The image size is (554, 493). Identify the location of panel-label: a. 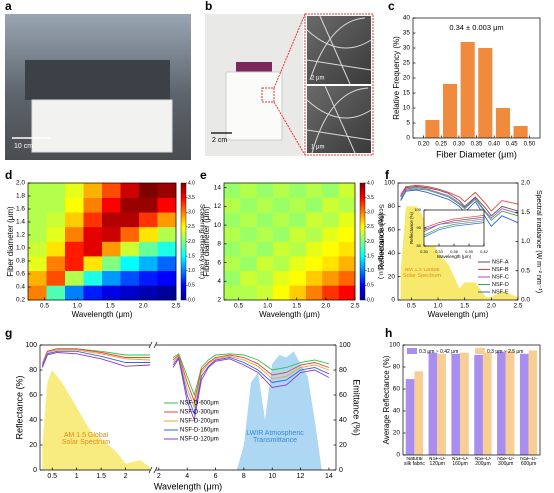
(8, 6).